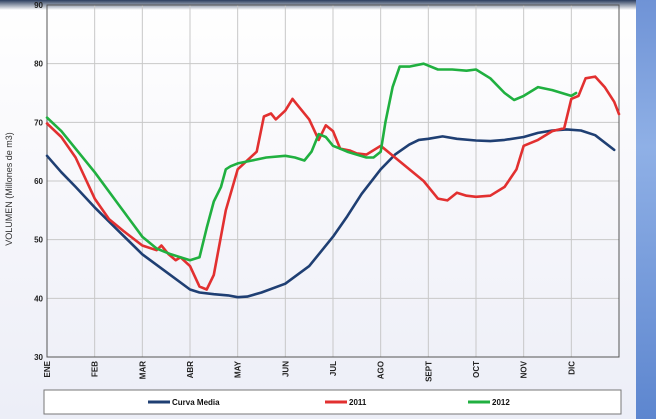 The width and height of the screenshot is (656, 419). What do you see at coordinates (333, 368) in the screenshot?
I see `x-tick-label-jul: JUL` at bounding box center [333, 368].